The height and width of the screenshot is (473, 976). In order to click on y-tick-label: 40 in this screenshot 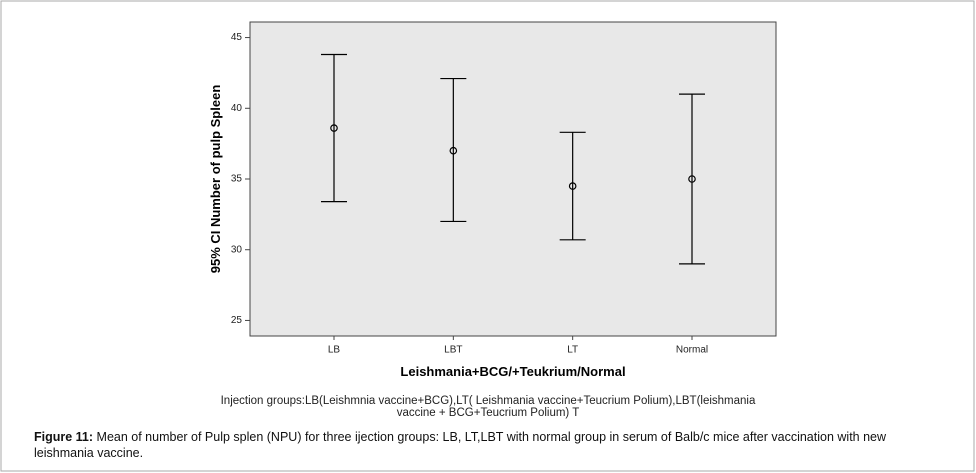, I will do `click(237, 108)`.